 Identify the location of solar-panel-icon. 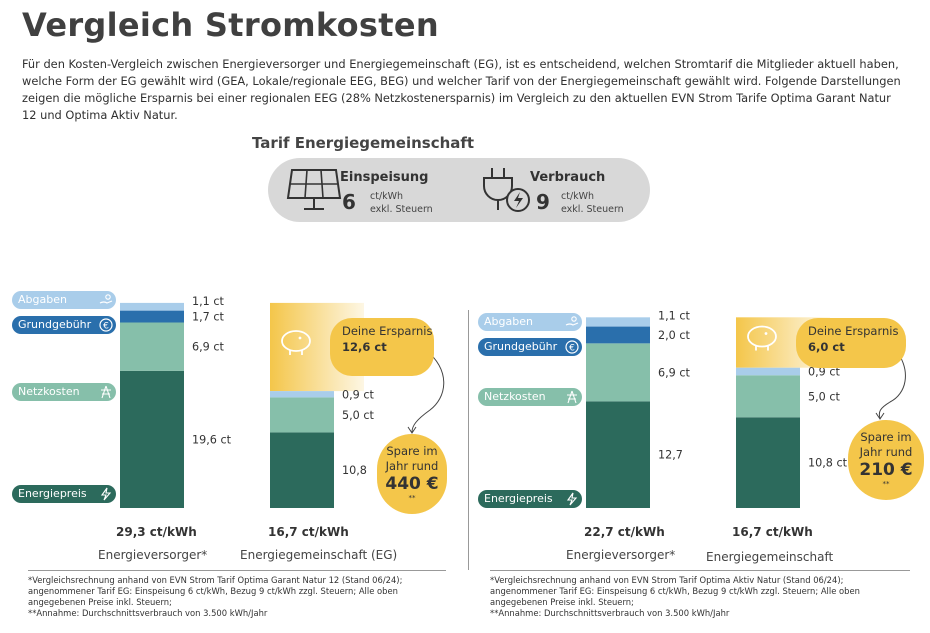
(314, 189).